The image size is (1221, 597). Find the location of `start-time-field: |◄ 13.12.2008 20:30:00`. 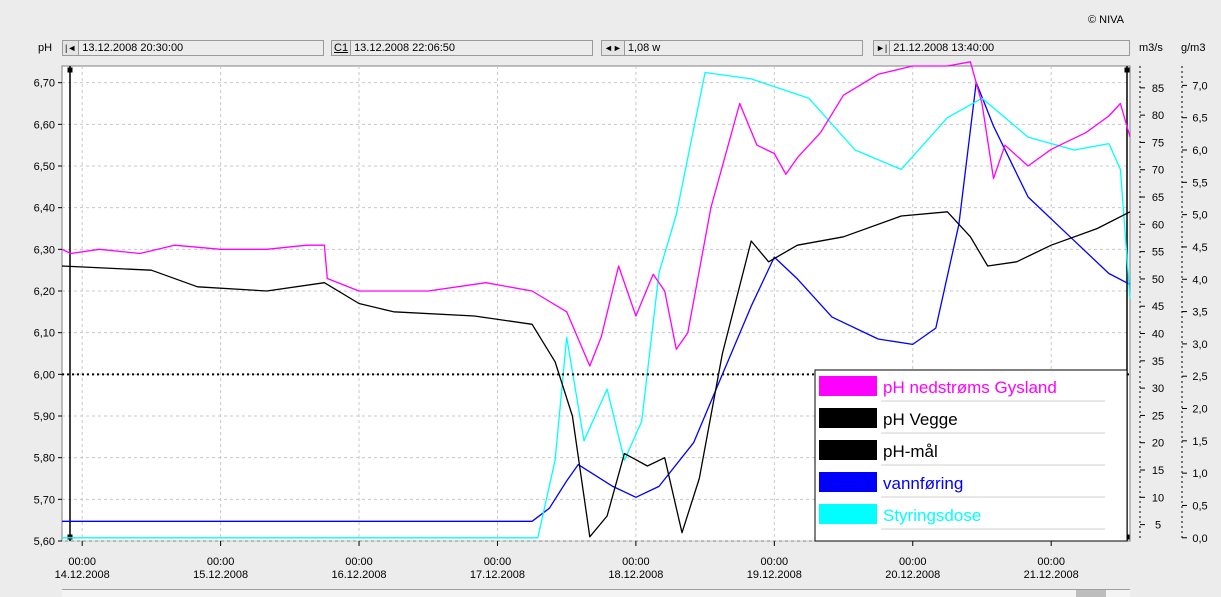

start-time-field: |◄ 13.12.2008 20:30:00 is located at coordinates (193, 48).